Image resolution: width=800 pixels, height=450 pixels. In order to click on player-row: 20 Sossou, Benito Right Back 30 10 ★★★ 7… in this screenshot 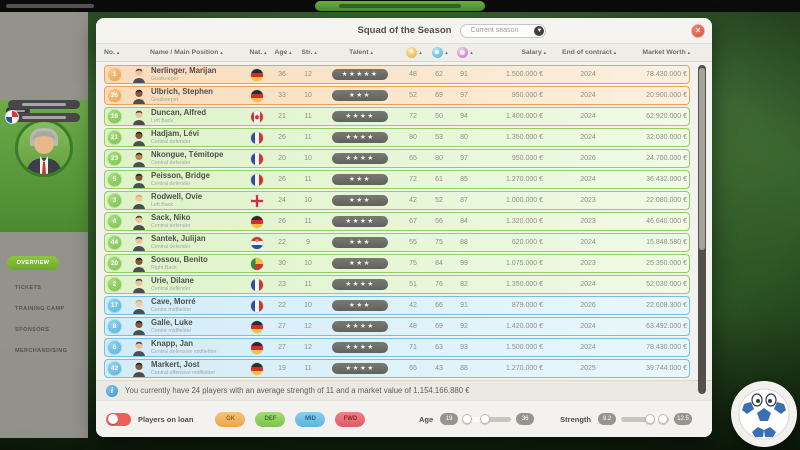, I will do `click(397, 263)`.